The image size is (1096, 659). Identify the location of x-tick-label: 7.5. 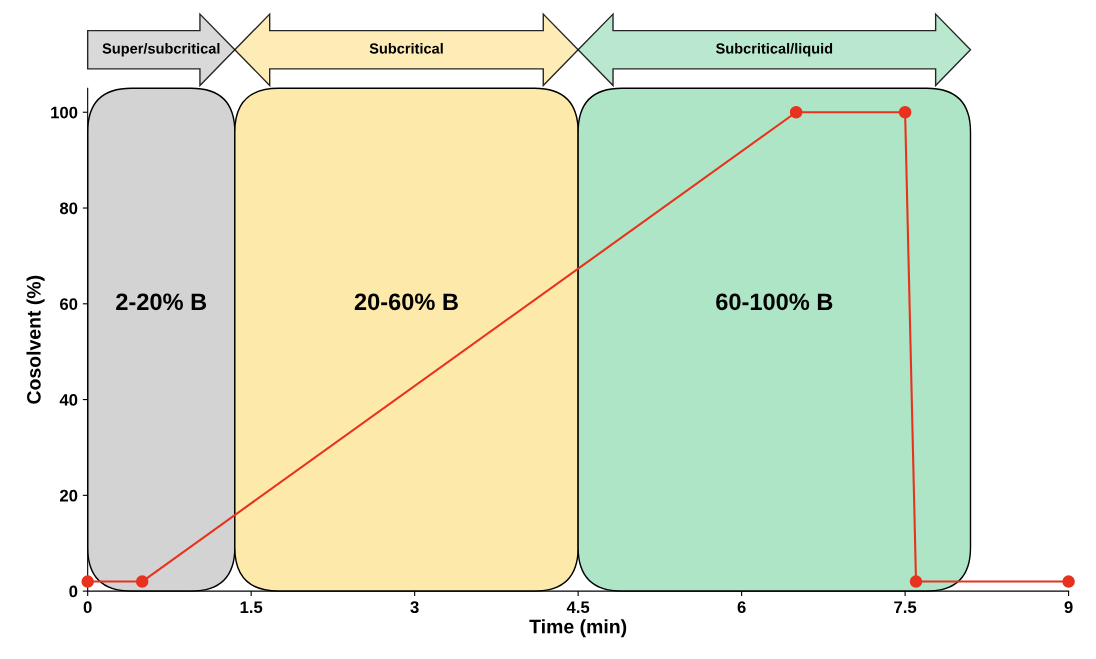
(905, 607).